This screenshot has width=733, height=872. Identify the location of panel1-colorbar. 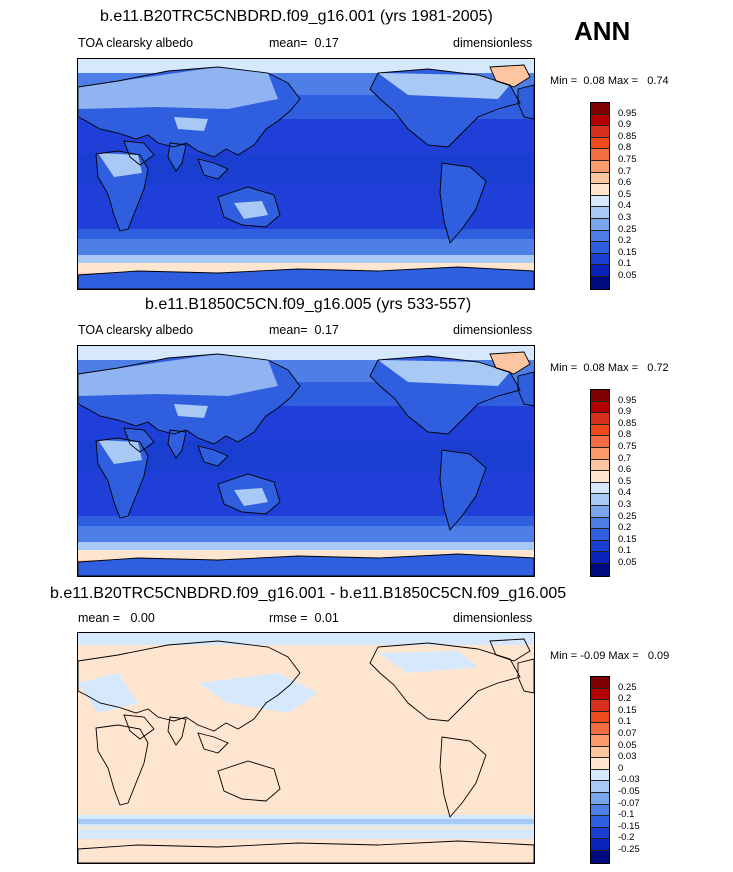
(600, 196).